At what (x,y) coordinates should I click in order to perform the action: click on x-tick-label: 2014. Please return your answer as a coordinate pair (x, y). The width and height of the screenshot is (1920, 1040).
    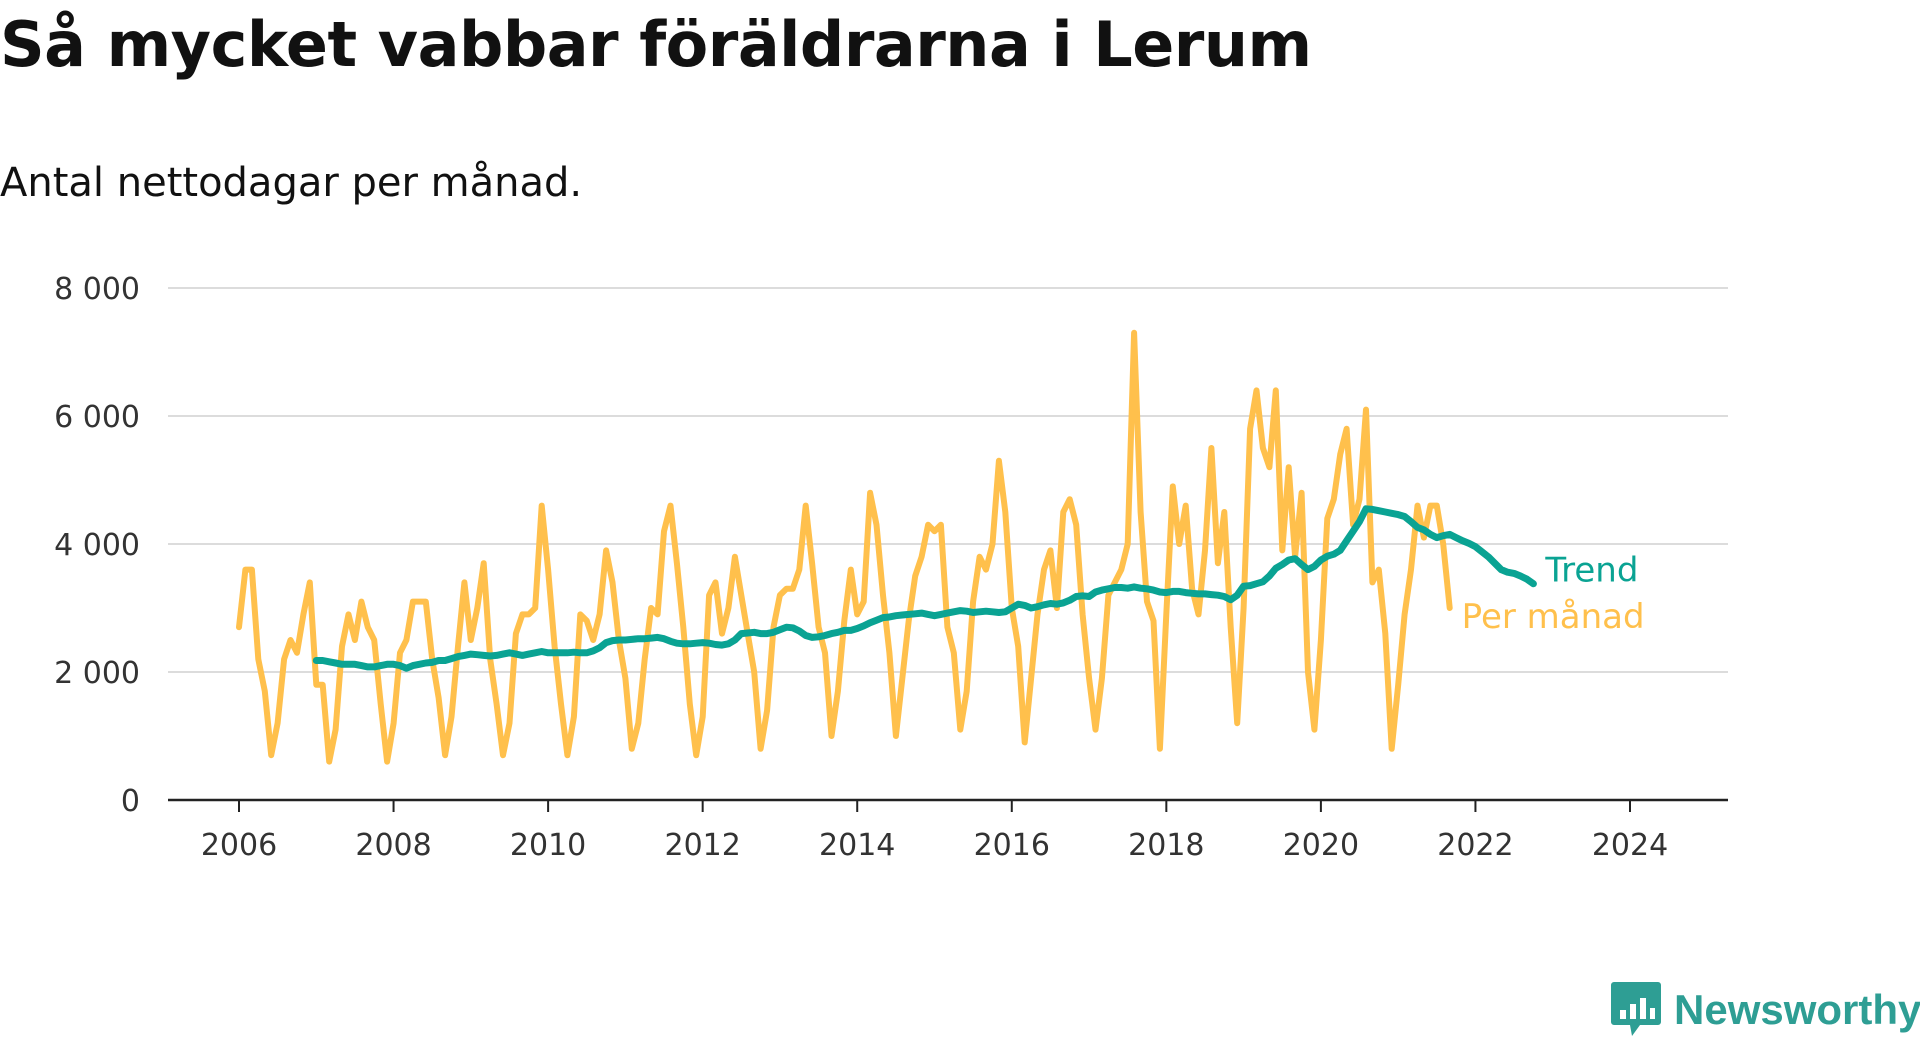
    Looking at the image, I should click on (857, 845).